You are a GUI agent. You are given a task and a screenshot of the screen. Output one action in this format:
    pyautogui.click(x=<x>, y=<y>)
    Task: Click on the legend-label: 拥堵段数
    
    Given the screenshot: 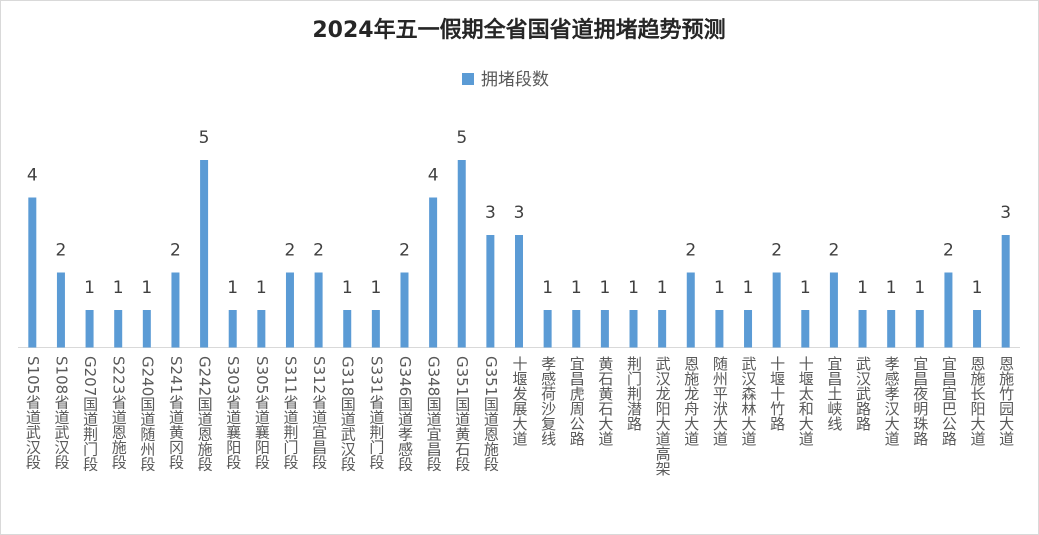 What is the action you would take?
    pyautogui.click(x=515, y=80)
    